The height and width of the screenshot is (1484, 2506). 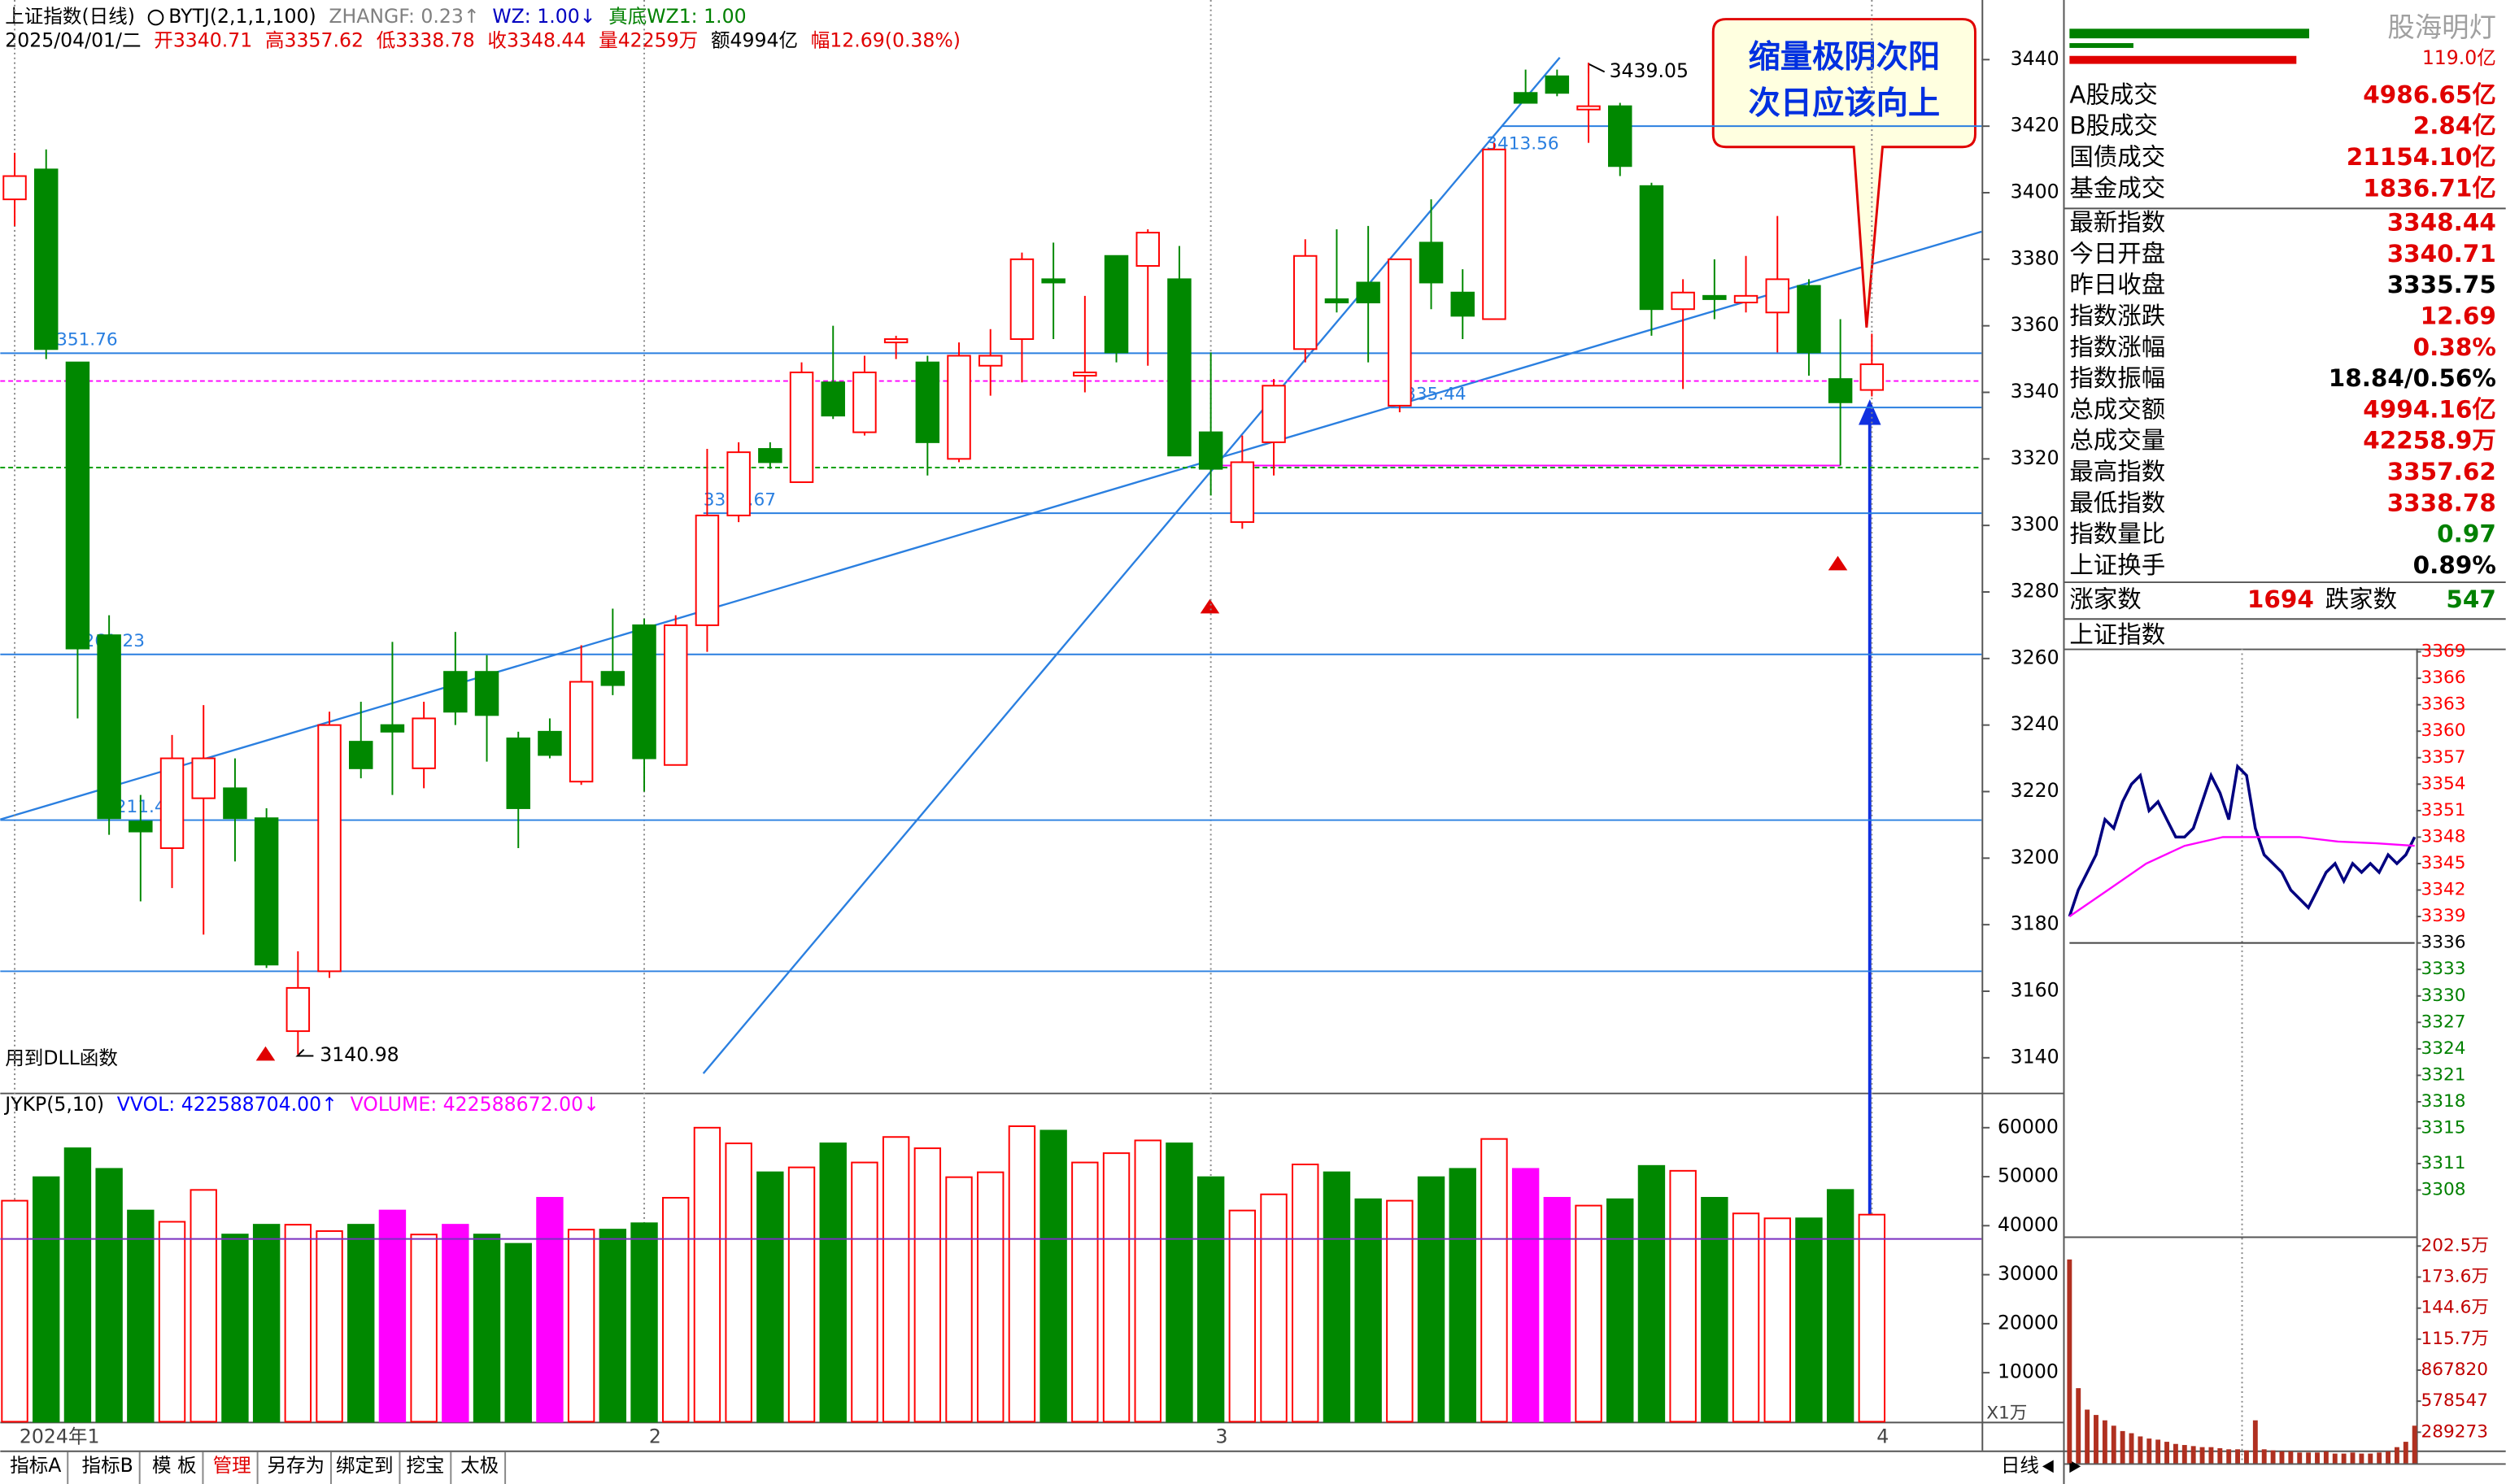 What do you see at coordinates (2455, 1245) in the screenshot?
I see `mini-tick-label: 202.5万` at bounding box center [2455, 1245].